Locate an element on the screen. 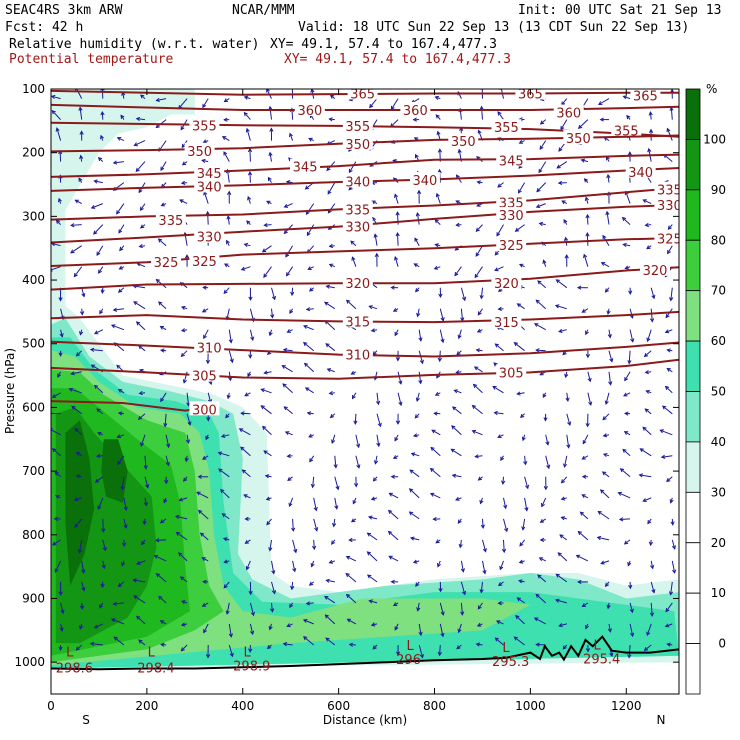  y-tick-label: 100 is located at coordinates (33, 89).